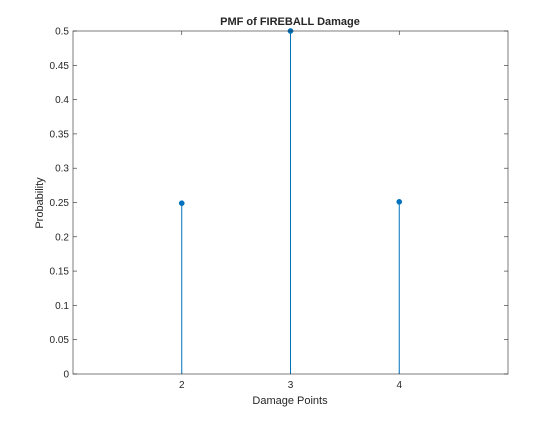 This screenshot has height=425, width=560. Describe the element at coordinates (62, 100) in the screenshot. I see `y-tick-label: 0.4` at that location.